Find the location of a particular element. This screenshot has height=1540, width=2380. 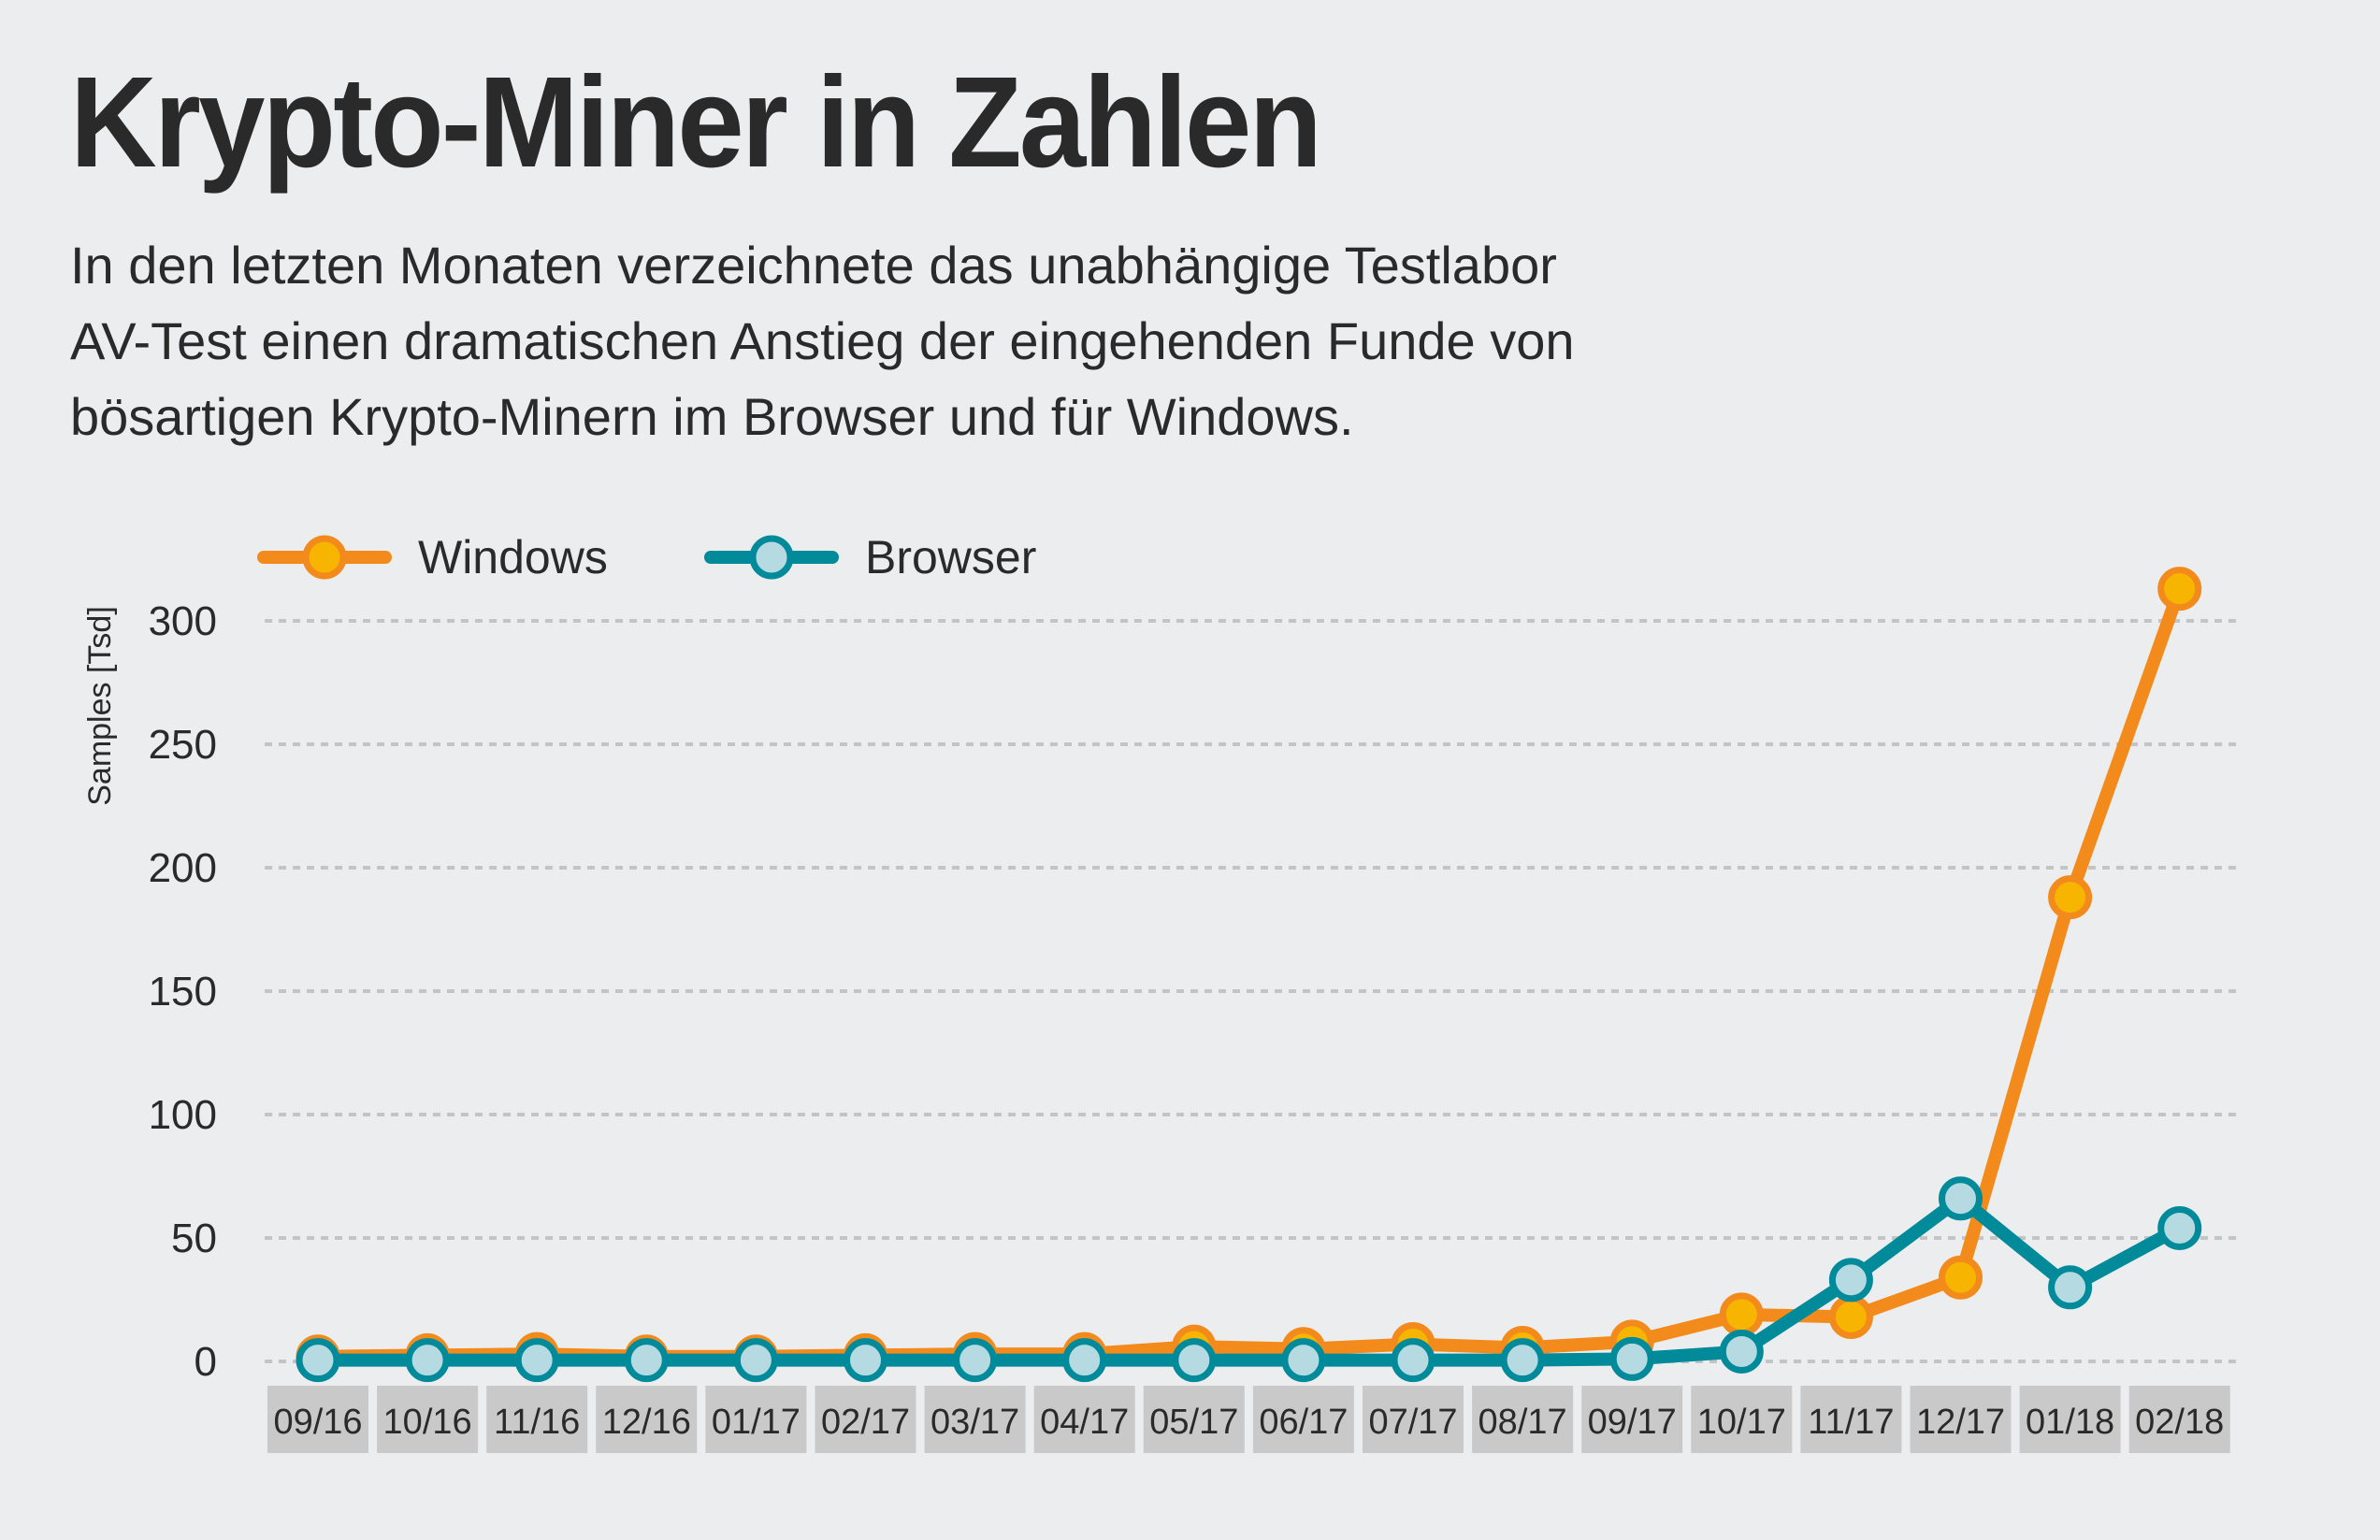

x-tick-label: 12/17 is located at coordinates (1960, 1422).